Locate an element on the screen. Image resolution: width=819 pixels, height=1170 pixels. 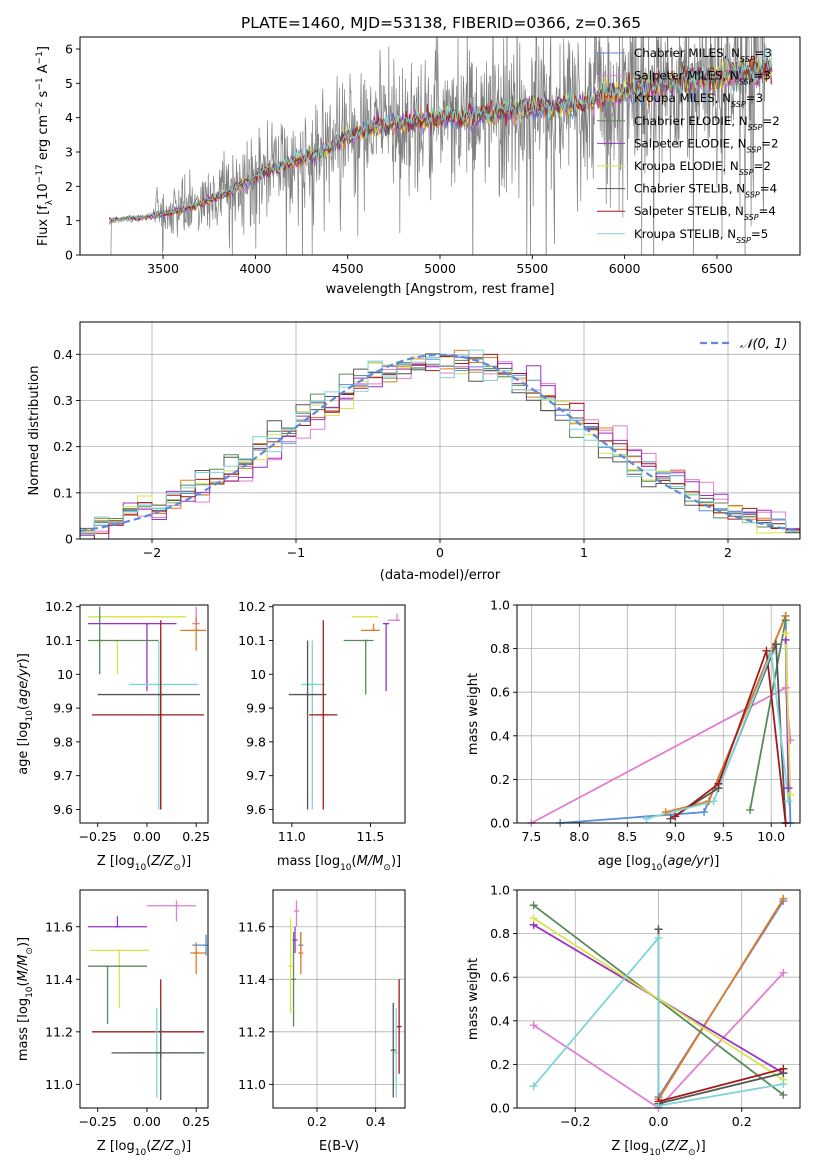
x-tick-label: 4500 is located at coordinates (348, 268).